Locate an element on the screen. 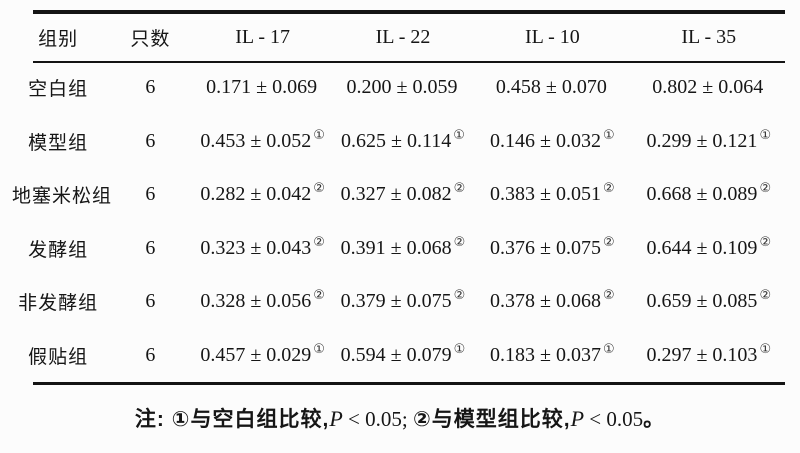 Image resolution: width=800 pixels, height=453 pixels. cell-value: 0.200 ± 0.059 is located at coordinates (403, 88).